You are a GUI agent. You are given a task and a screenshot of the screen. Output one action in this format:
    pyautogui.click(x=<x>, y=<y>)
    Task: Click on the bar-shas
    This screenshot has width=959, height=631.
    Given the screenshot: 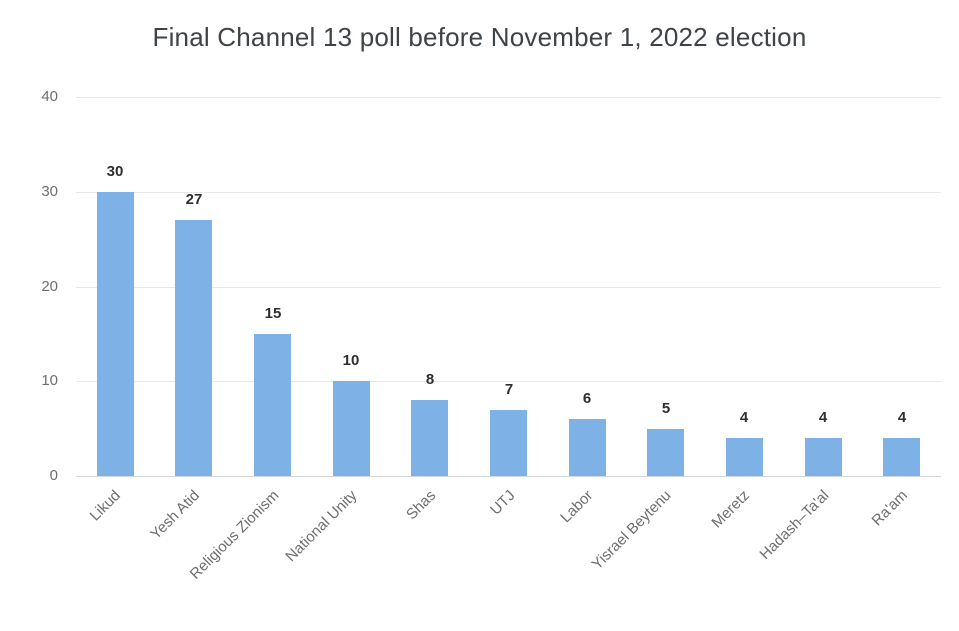 What is the action you would take?
    pyautogui.click(x=429, y=438)
    